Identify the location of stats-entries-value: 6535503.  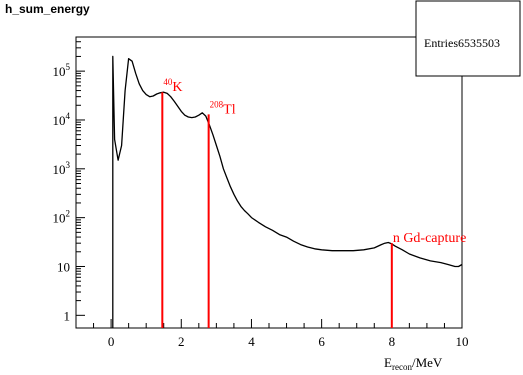
(479, 43).